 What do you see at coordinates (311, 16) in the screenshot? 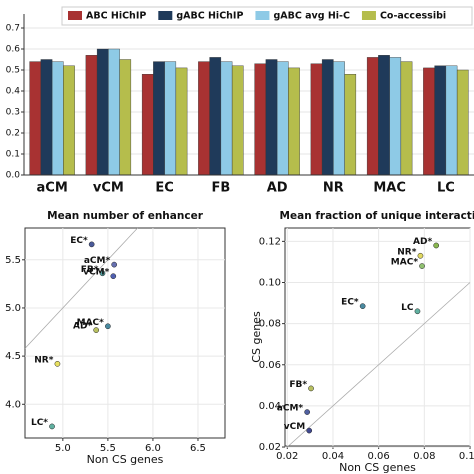
I see `legend-label: gABC avg Hi-C` at bounding box center [311, 16].